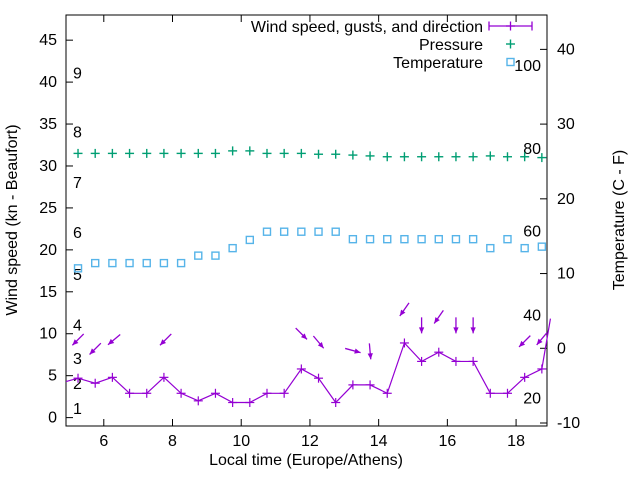  What do you see at coordinates (532, 232) in the screenshot?
I see `fahrenheit-scale-label: 60` at bounding box center [532, 232].